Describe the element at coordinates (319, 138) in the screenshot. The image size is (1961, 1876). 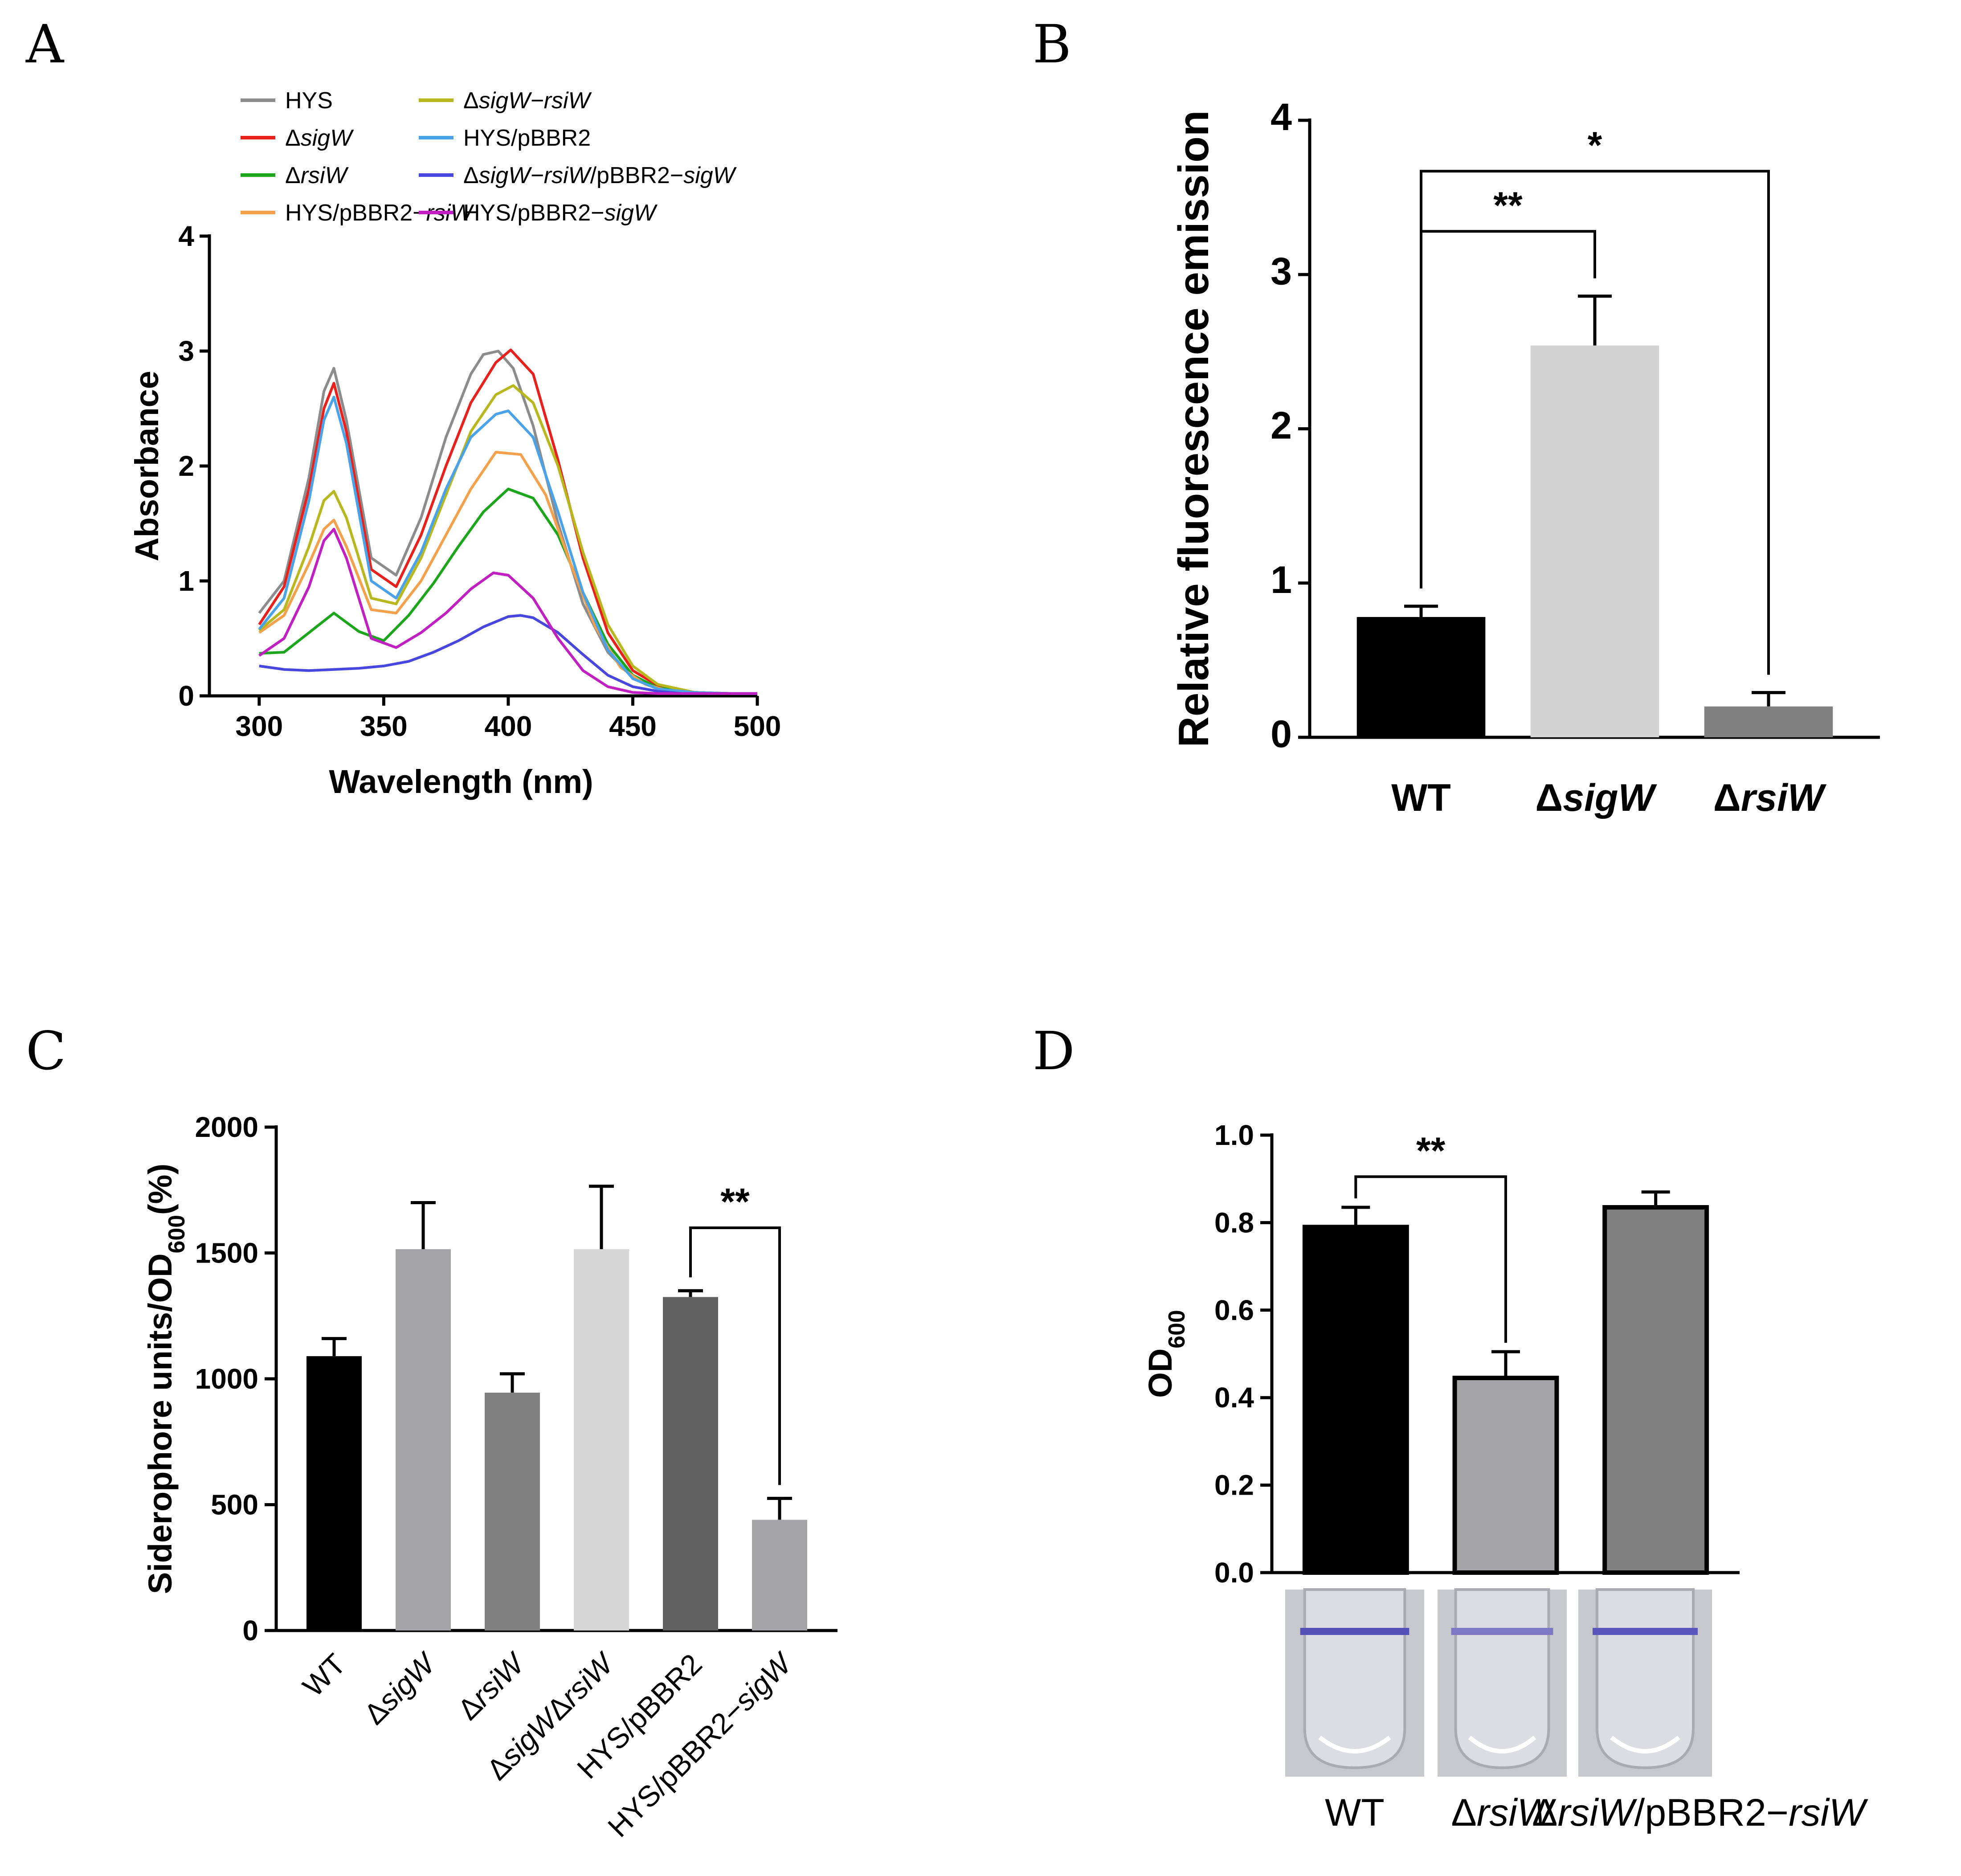
I see `legend-label-sigw: ΔsigW` at that location.